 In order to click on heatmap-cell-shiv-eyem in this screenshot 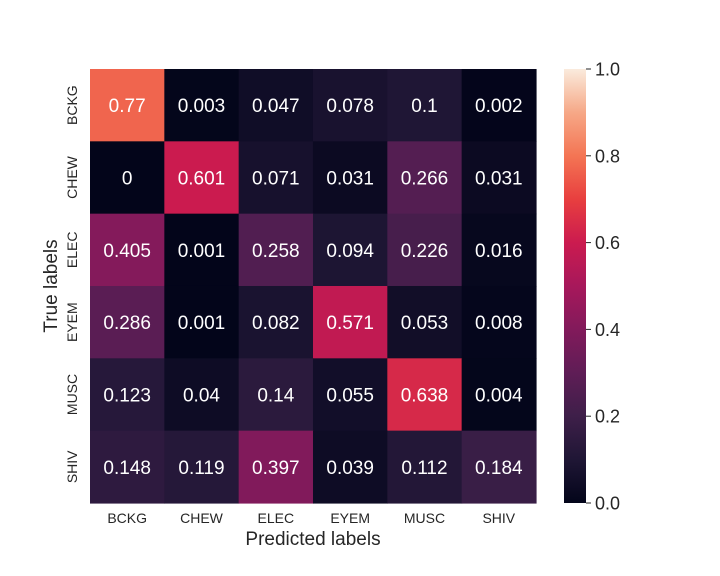, I will do `click(350, 467)`.